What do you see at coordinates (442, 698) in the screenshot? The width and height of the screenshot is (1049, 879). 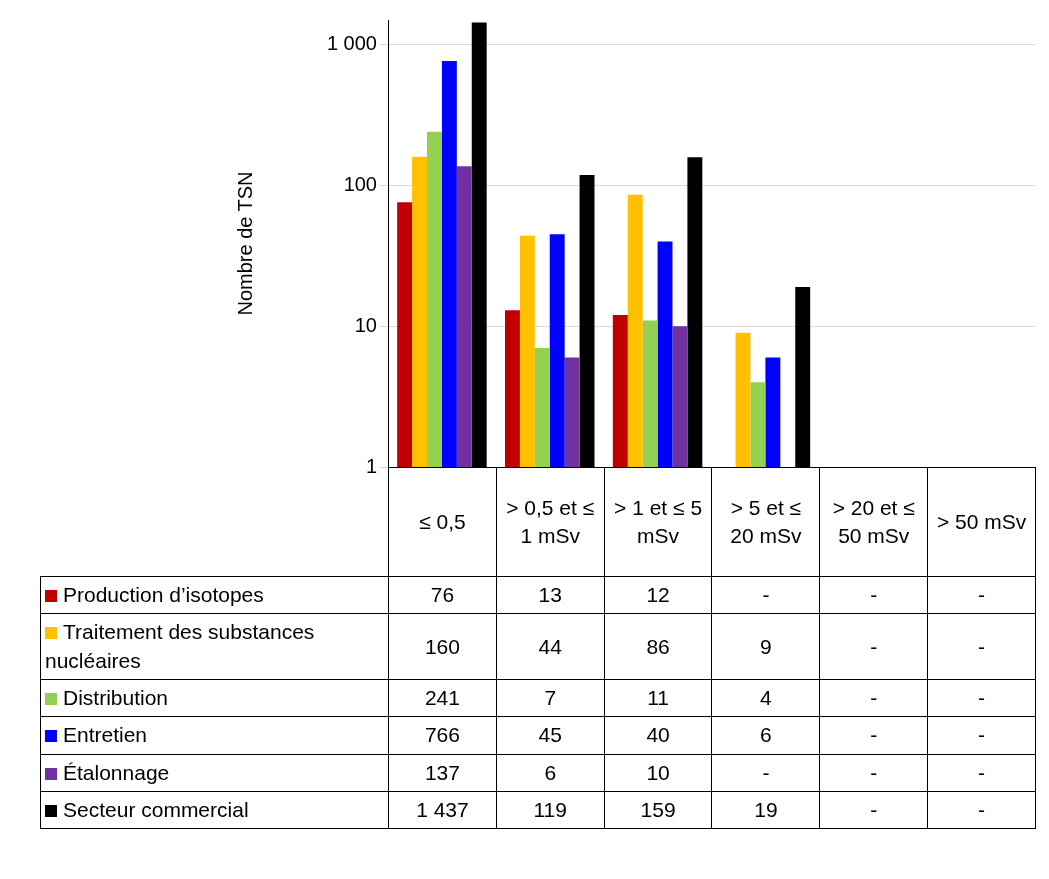 I see `data-label: 241` at bounding box center [442, 698].